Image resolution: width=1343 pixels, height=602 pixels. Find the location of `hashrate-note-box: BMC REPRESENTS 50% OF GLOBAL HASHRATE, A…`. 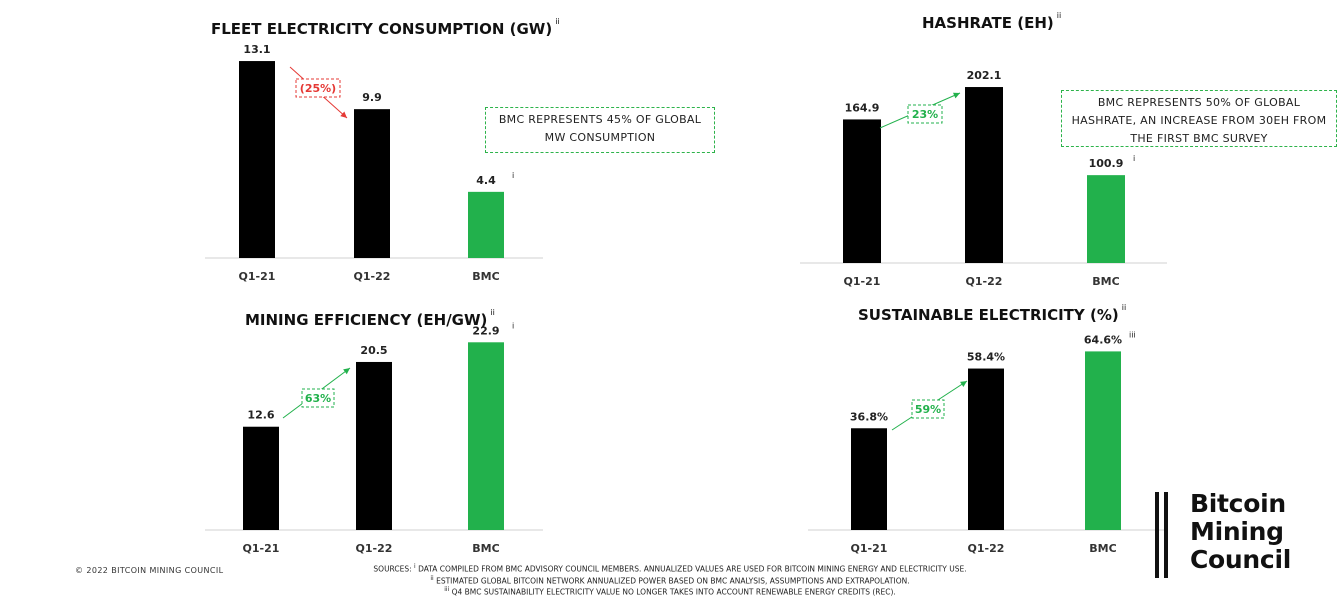

hashrate-note-box: BMC REPRESENTS 50% OF GLOBAL HASHRATE, A… is located at coordinates (1199, 118).